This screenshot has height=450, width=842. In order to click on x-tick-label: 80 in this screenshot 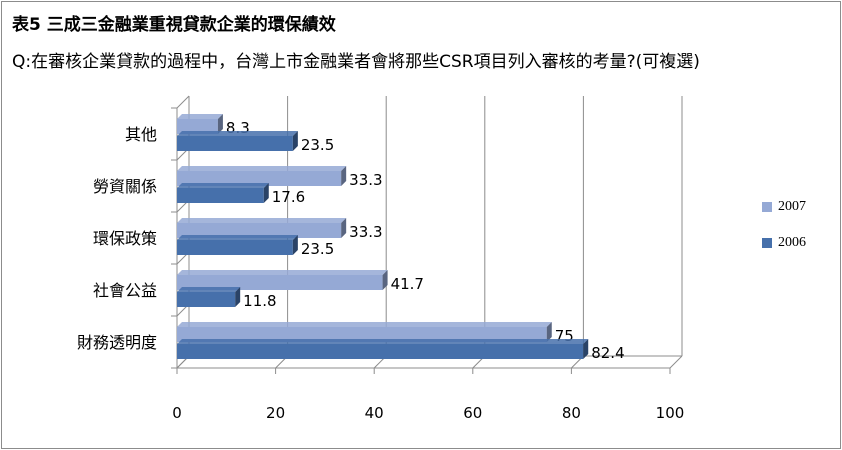, I will do `click(571, 413)`.